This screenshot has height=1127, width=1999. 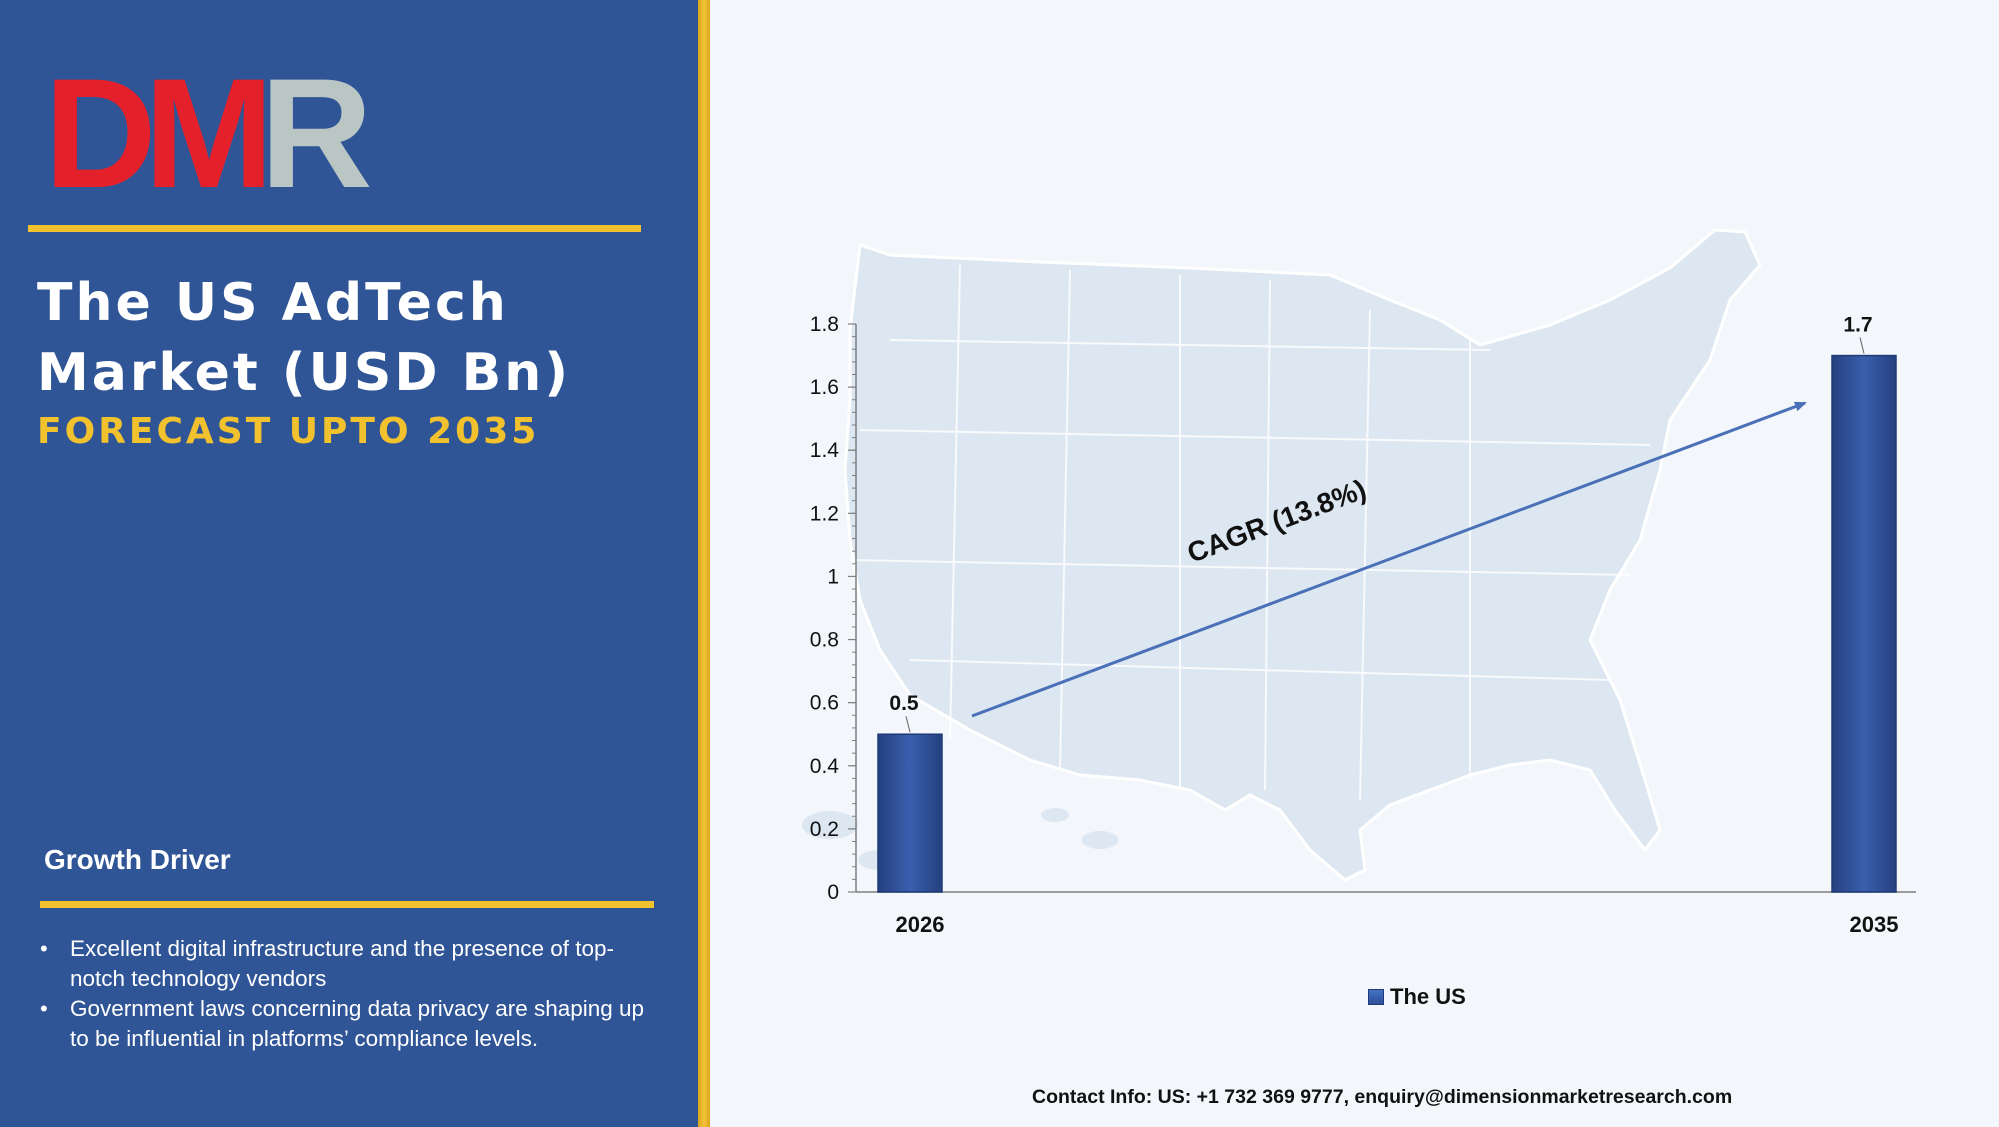 What do you see at coordinates (824, 324) in the screenshot?
I see `y-tick-label: 1.8` at bounding box center [824, 324].